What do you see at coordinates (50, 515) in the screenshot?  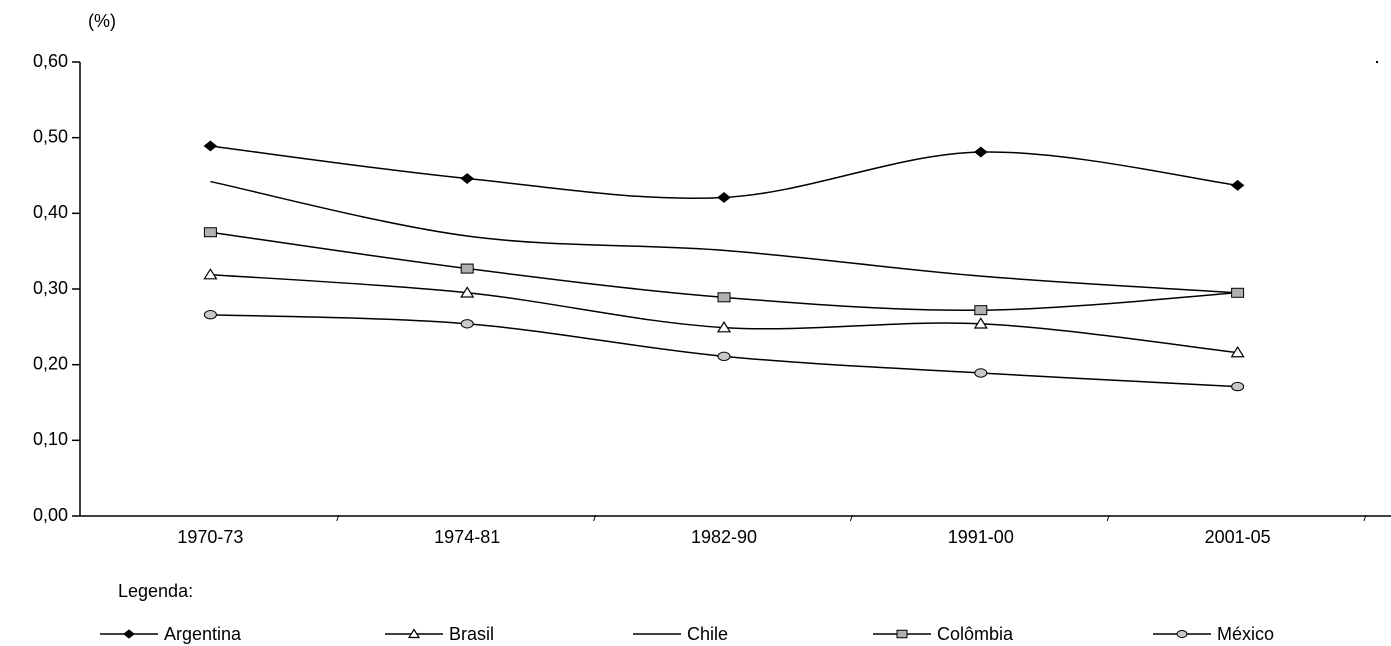 I see `y-tick-label: 0,00` at bounding box center [50, 515].